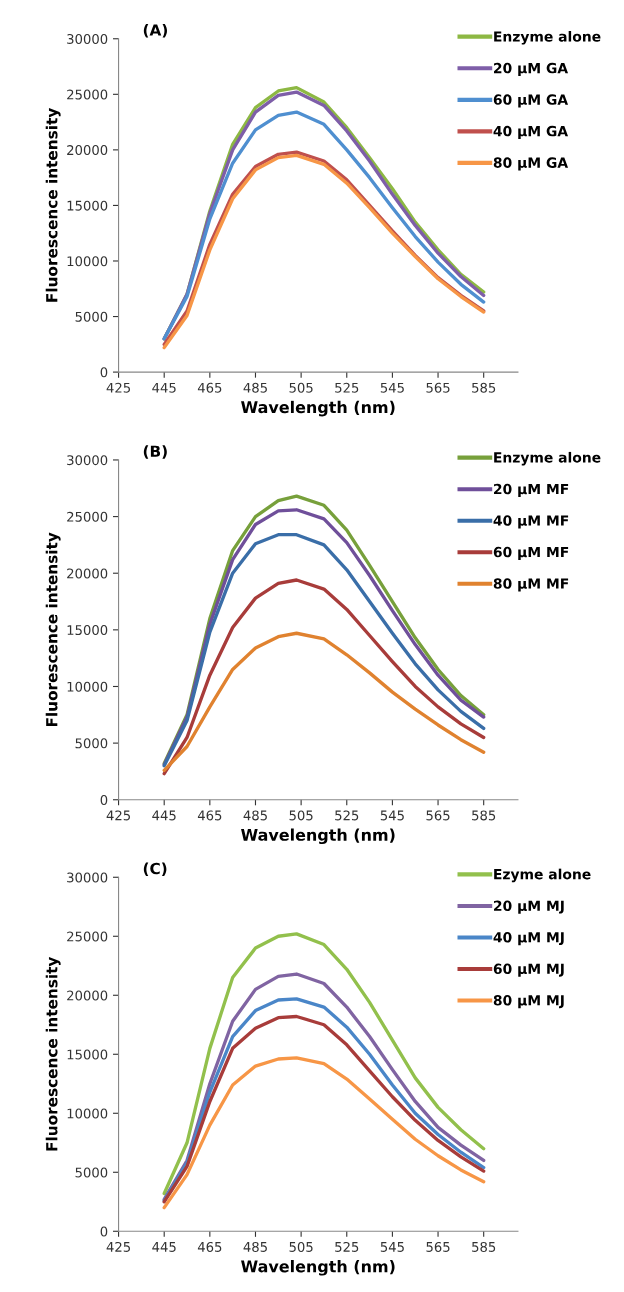 This screenshot has width=624, height=1292. Describe the element at coordinates (531, 585) in the screenshot. I see `legend-label: 80 µM MF` at that location.